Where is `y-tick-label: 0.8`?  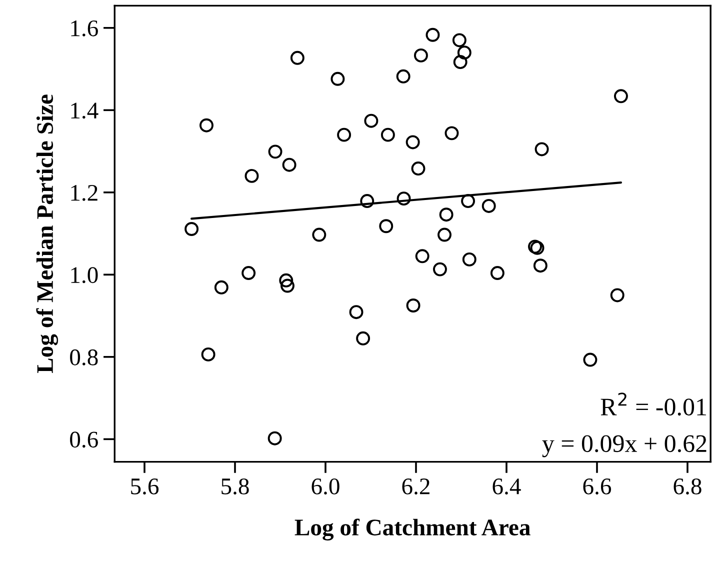
y-tick-label: 0.8 is located at coordinates (84, 357).